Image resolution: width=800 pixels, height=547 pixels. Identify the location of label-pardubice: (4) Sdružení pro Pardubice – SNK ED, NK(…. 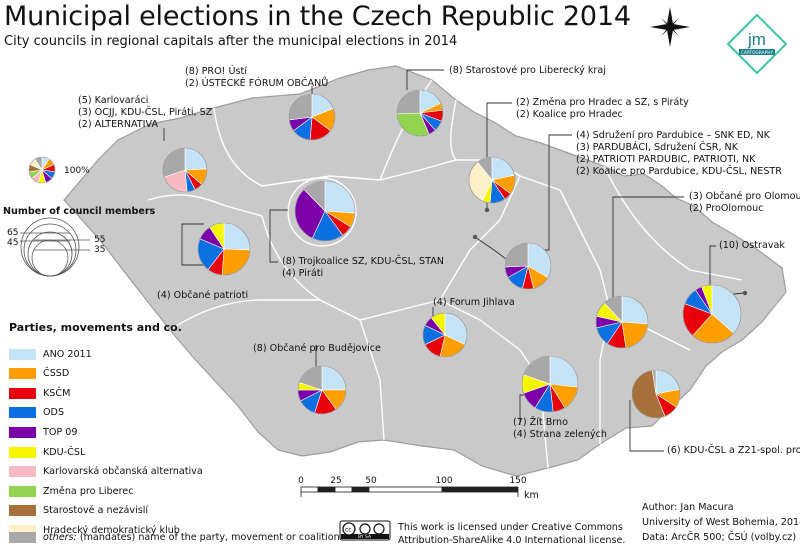
(679, 153).